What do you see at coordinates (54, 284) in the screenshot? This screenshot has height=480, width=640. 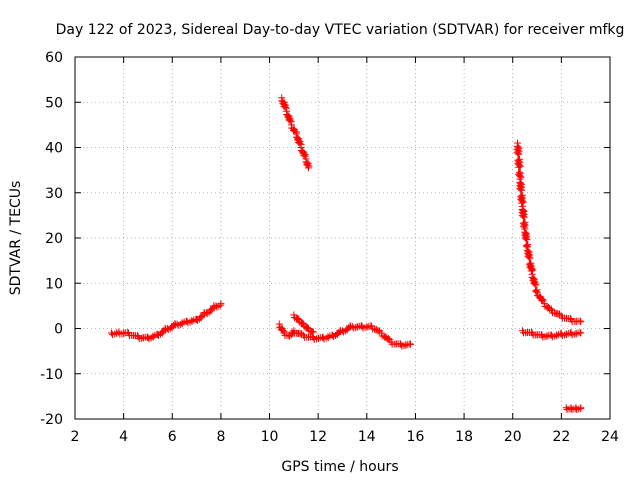 I see `y-tick-label: 10` at bounding box center [54, 284].